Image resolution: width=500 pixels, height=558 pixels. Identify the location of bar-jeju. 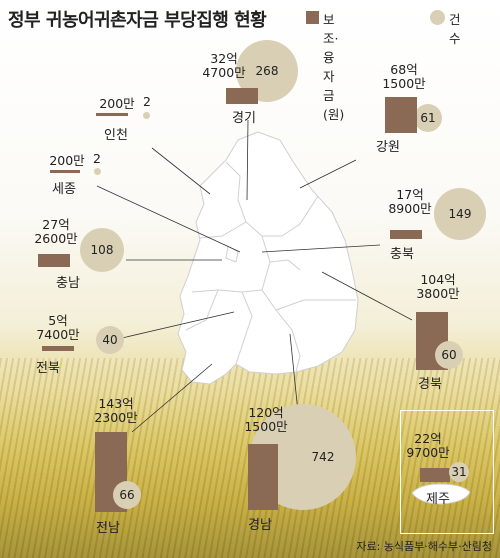
(435, 475).